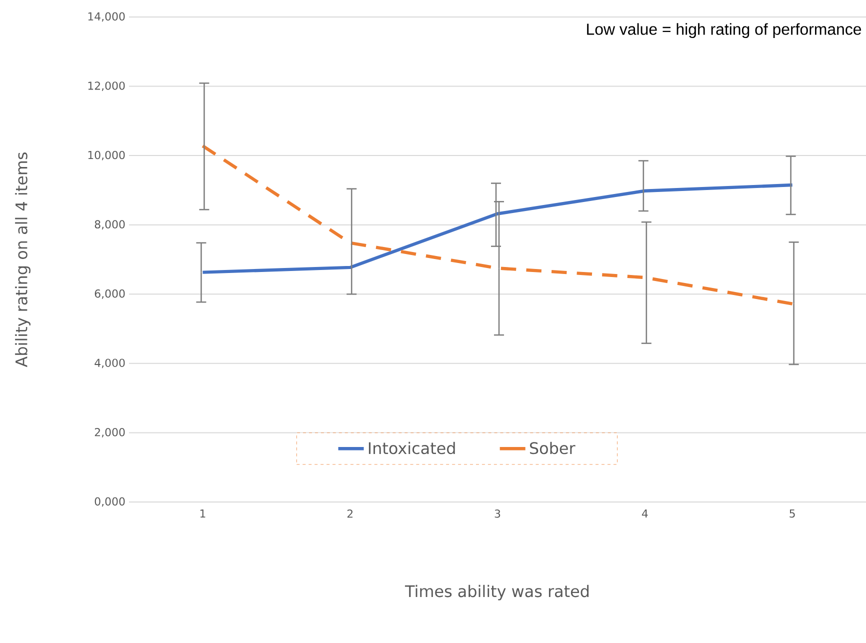 The image size is (866, 643). I want to click on x-tick-label: 1, so click(203, 514).